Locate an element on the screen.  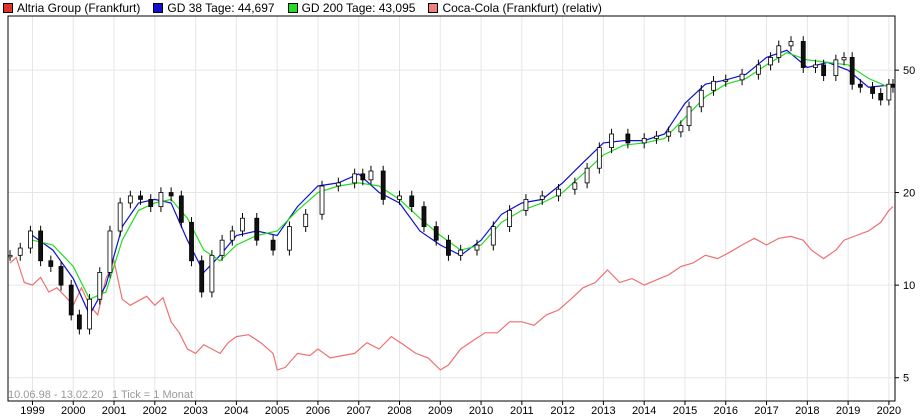
x-tick-label-2015: 2015 is located at coordinates (685, 411).